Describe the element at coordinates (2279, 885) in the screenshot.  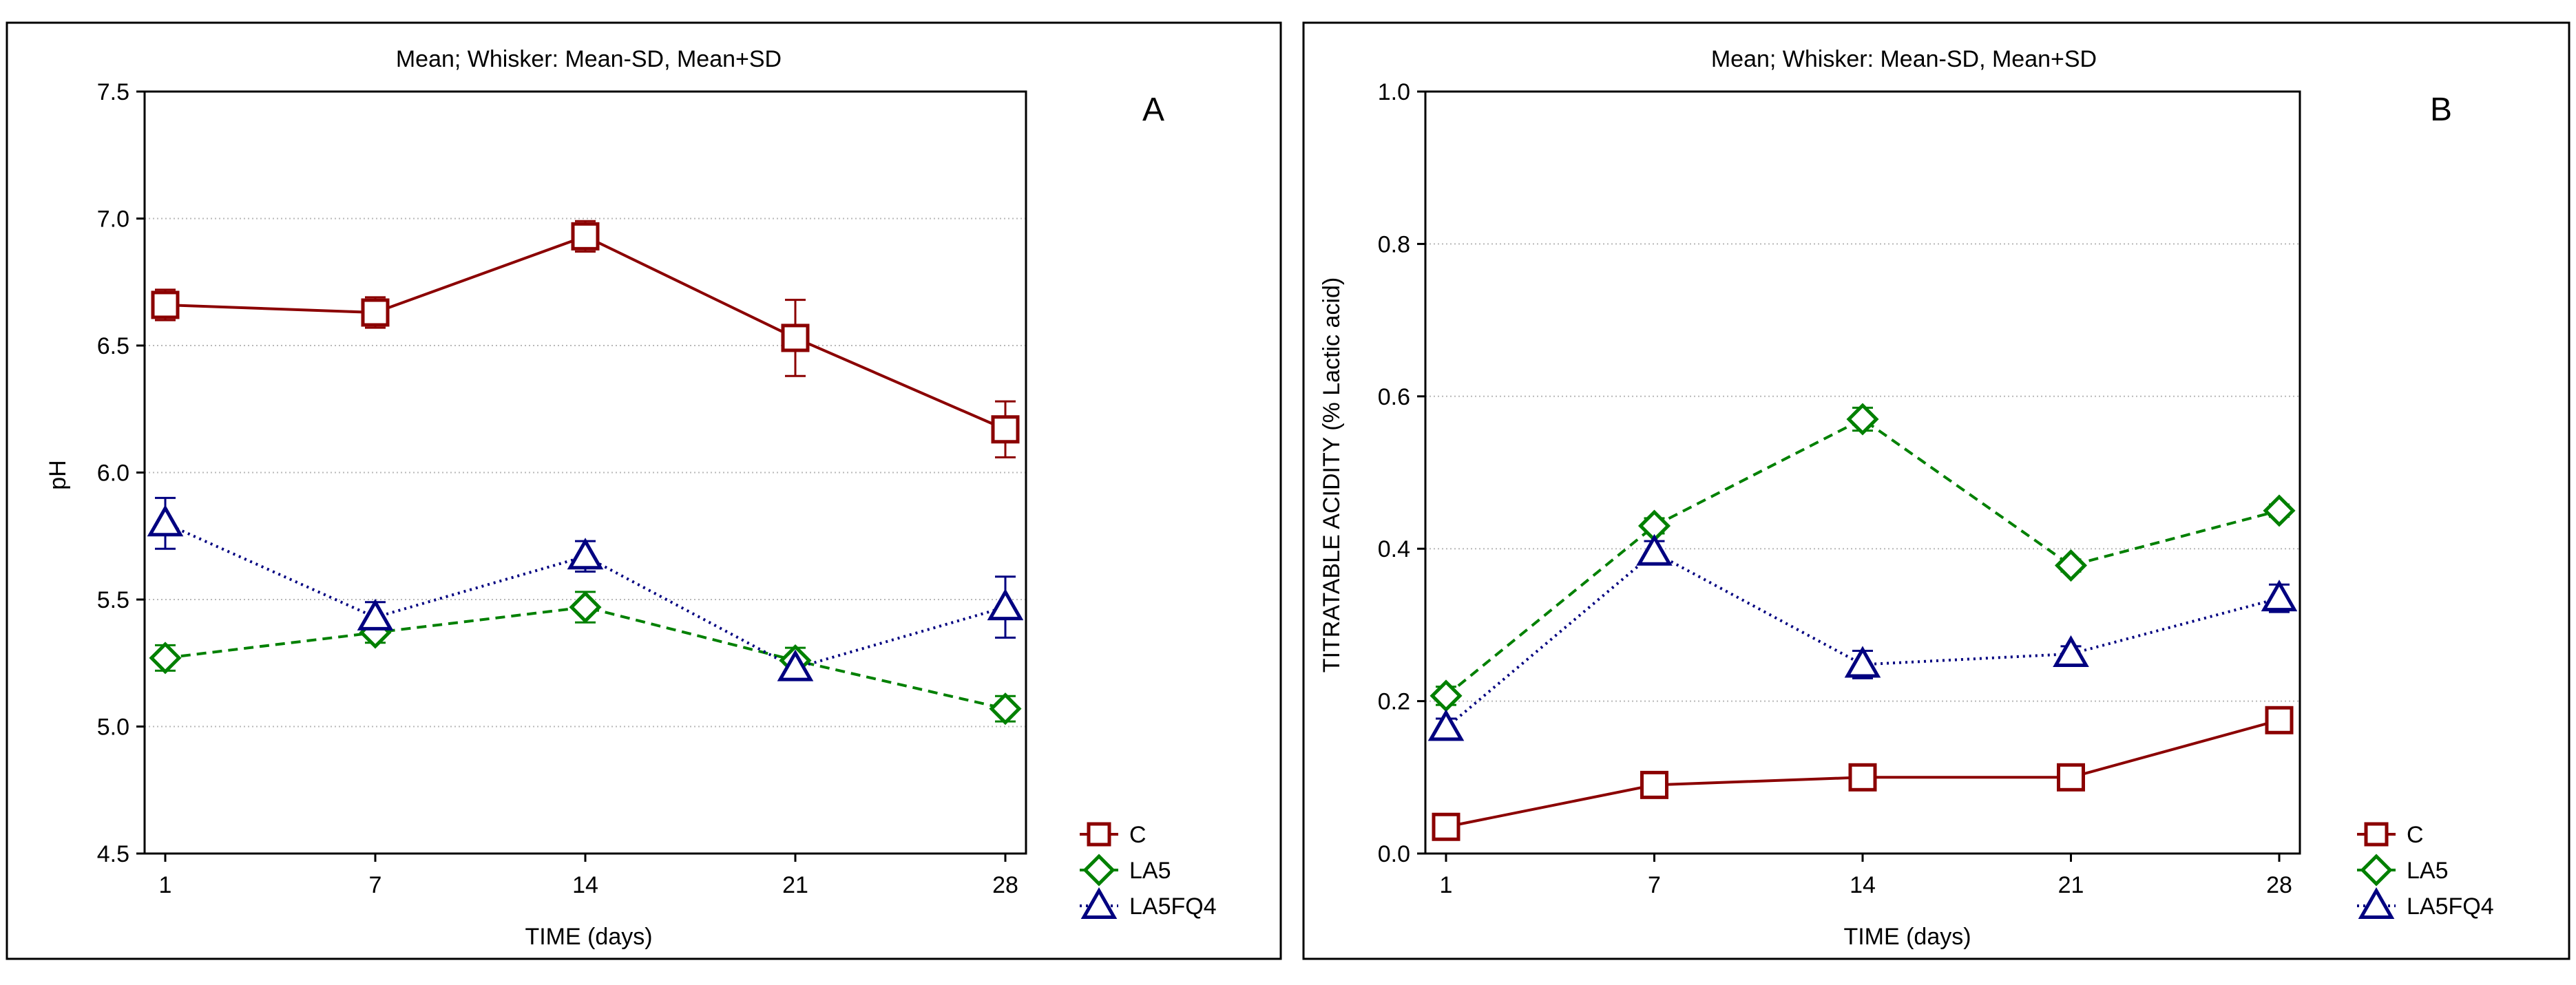
I see `panel-b-x-tick-label: 28` at that location.